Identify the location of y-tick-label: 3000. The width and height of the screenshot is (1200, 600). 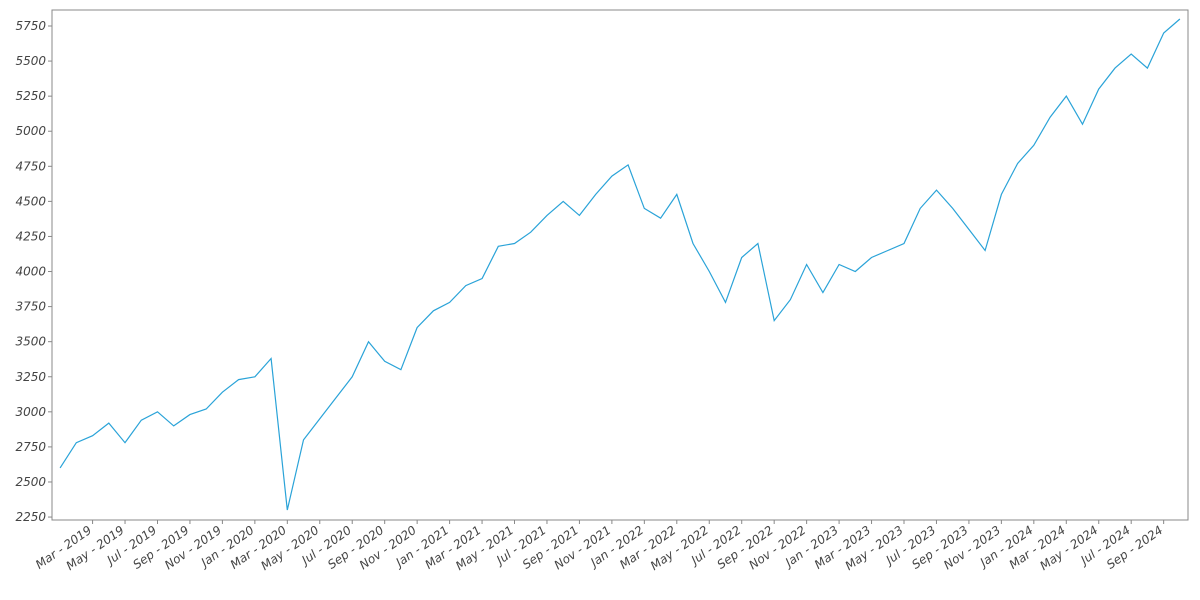
(30, 412).